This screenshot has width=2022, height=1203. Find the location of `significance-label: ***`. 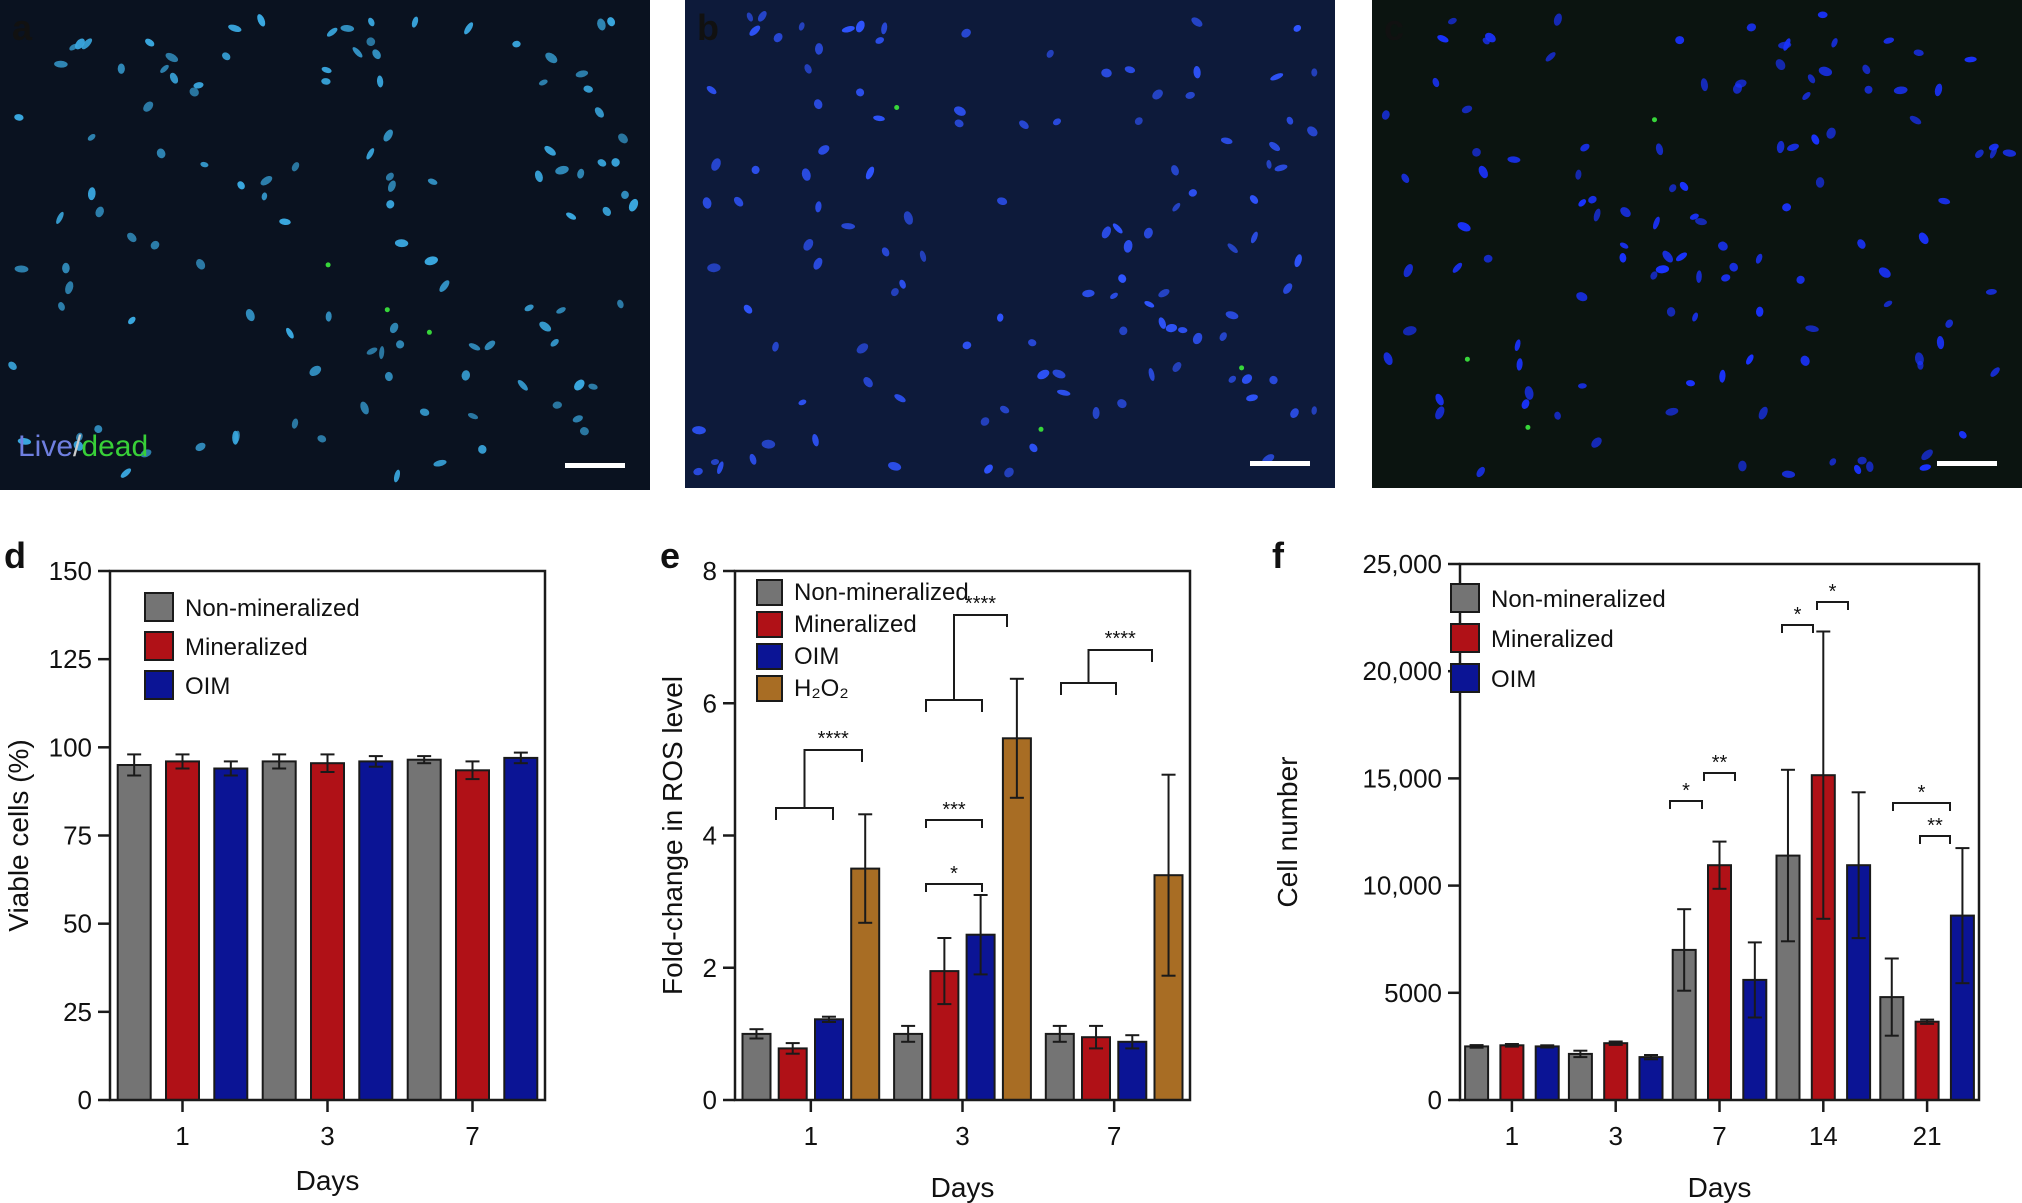

significance-label: *** is located at coordinates (954, 810).